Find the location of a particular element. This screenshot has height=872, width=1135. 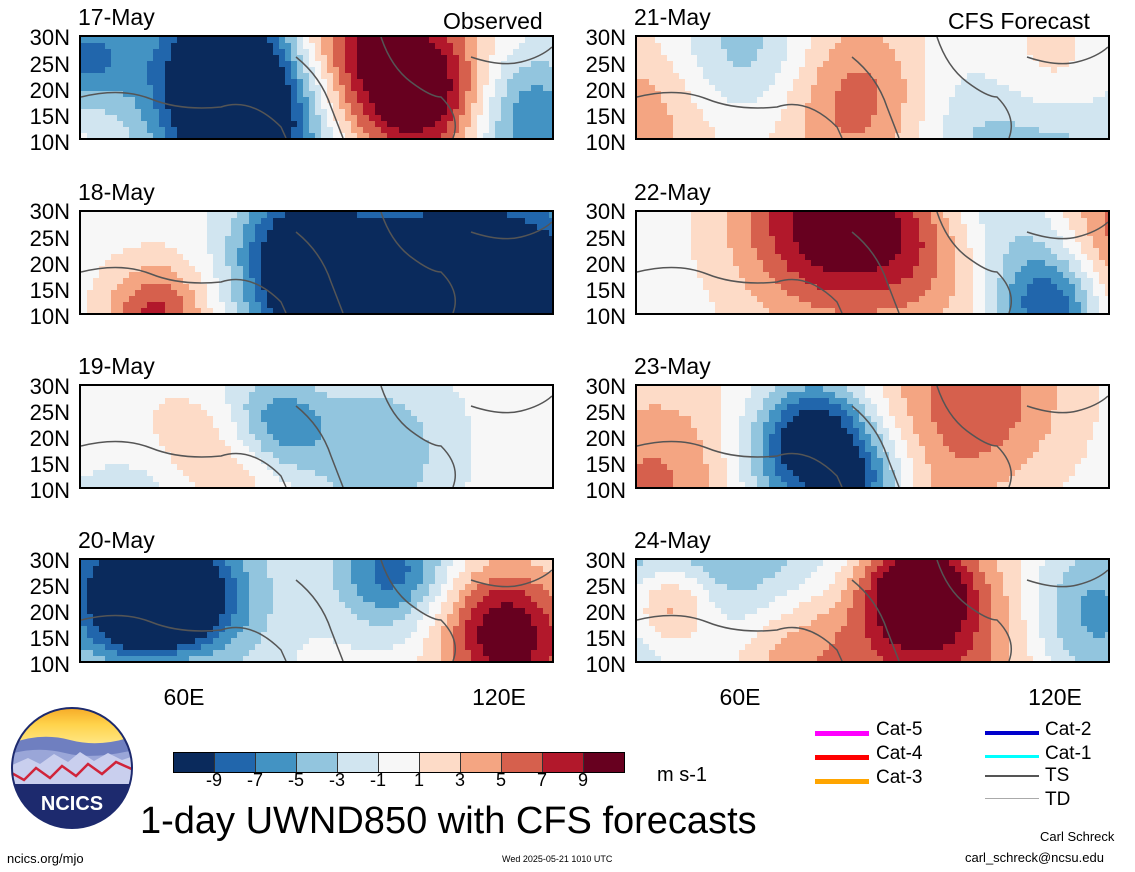

coastline is located at coordinates (316, 87).